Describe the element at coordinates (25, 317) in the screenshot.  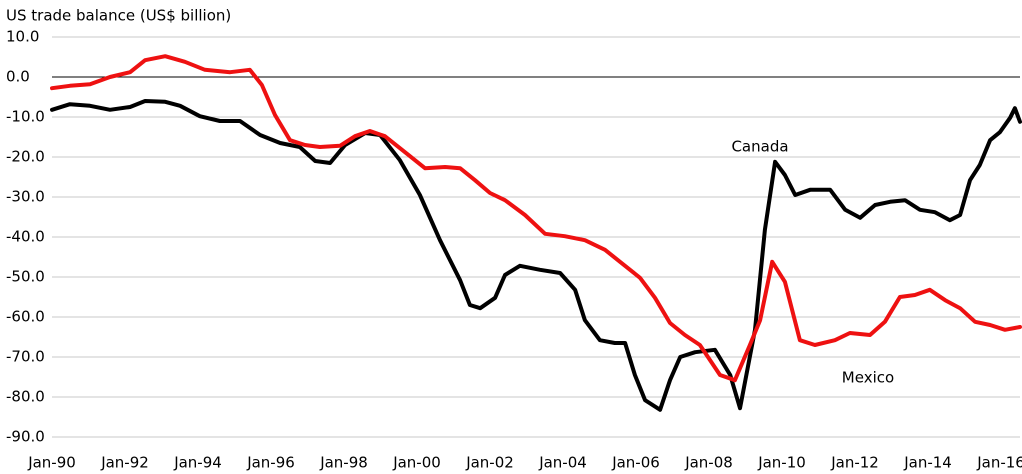
I see `y-tick-label: -60.0` at that location.